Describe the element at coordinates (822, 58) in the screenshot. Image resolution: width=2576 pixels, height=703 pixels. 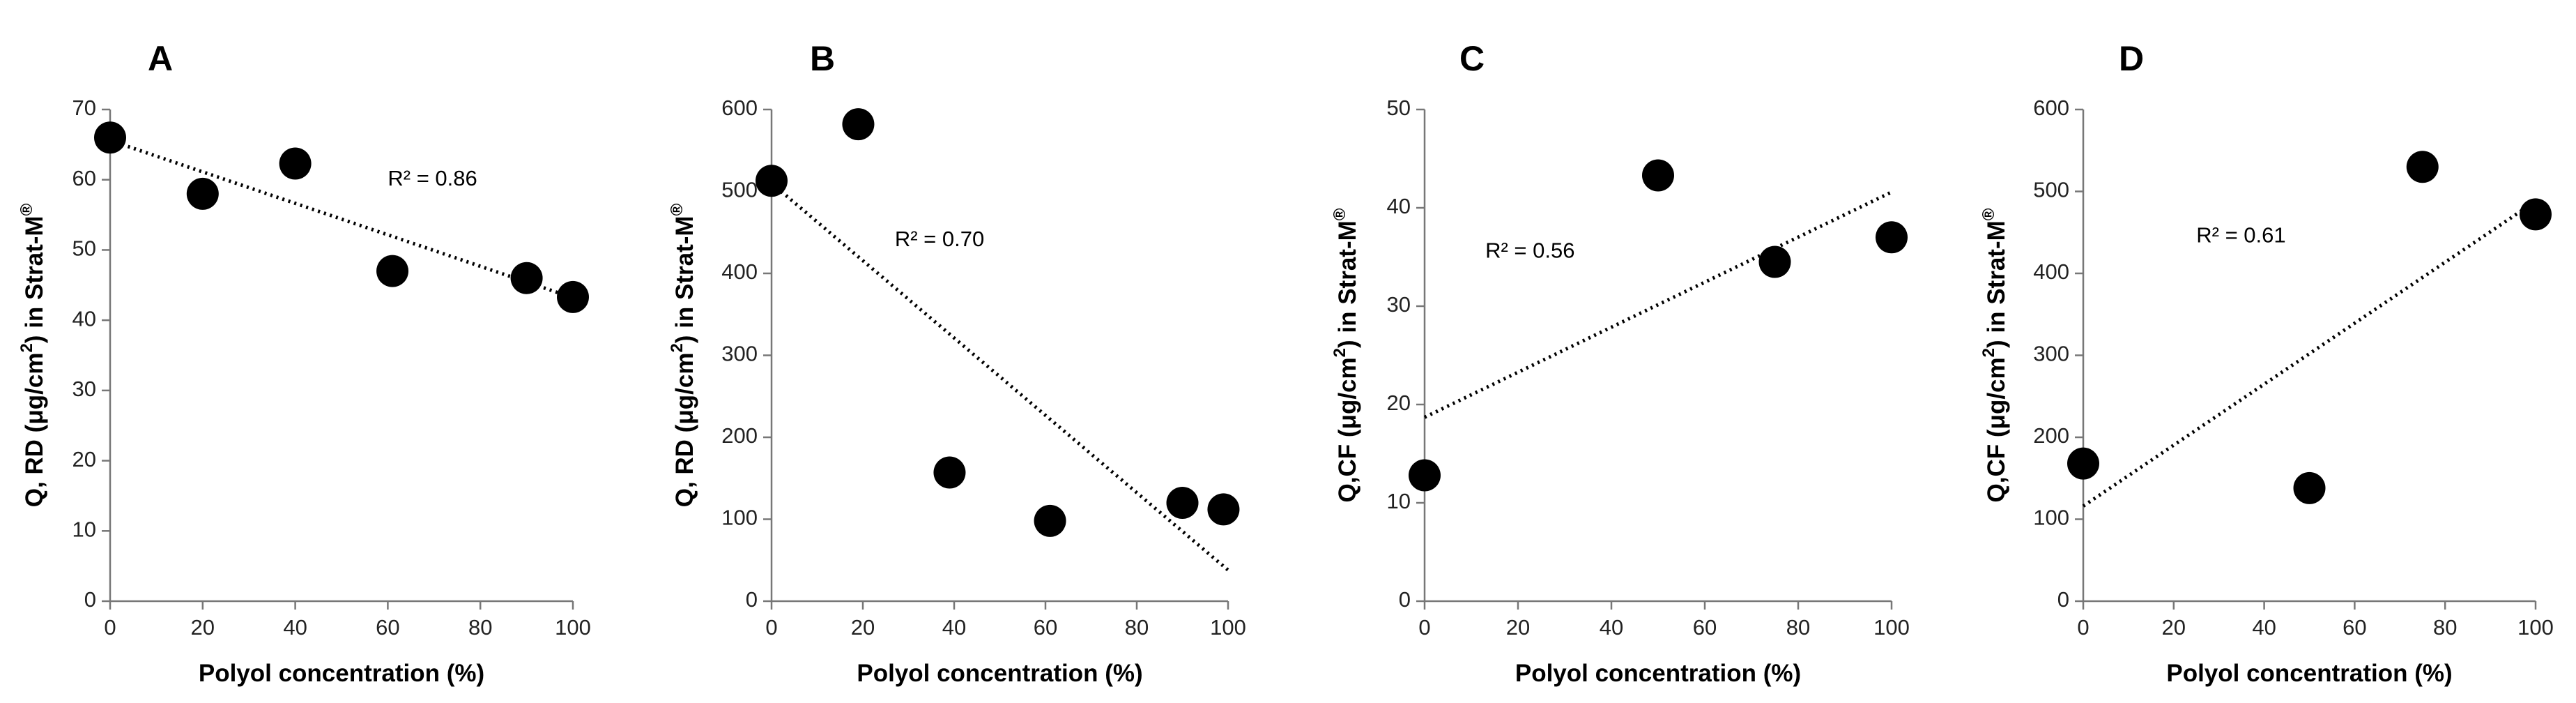
I see `panel-letter: B` at that location.